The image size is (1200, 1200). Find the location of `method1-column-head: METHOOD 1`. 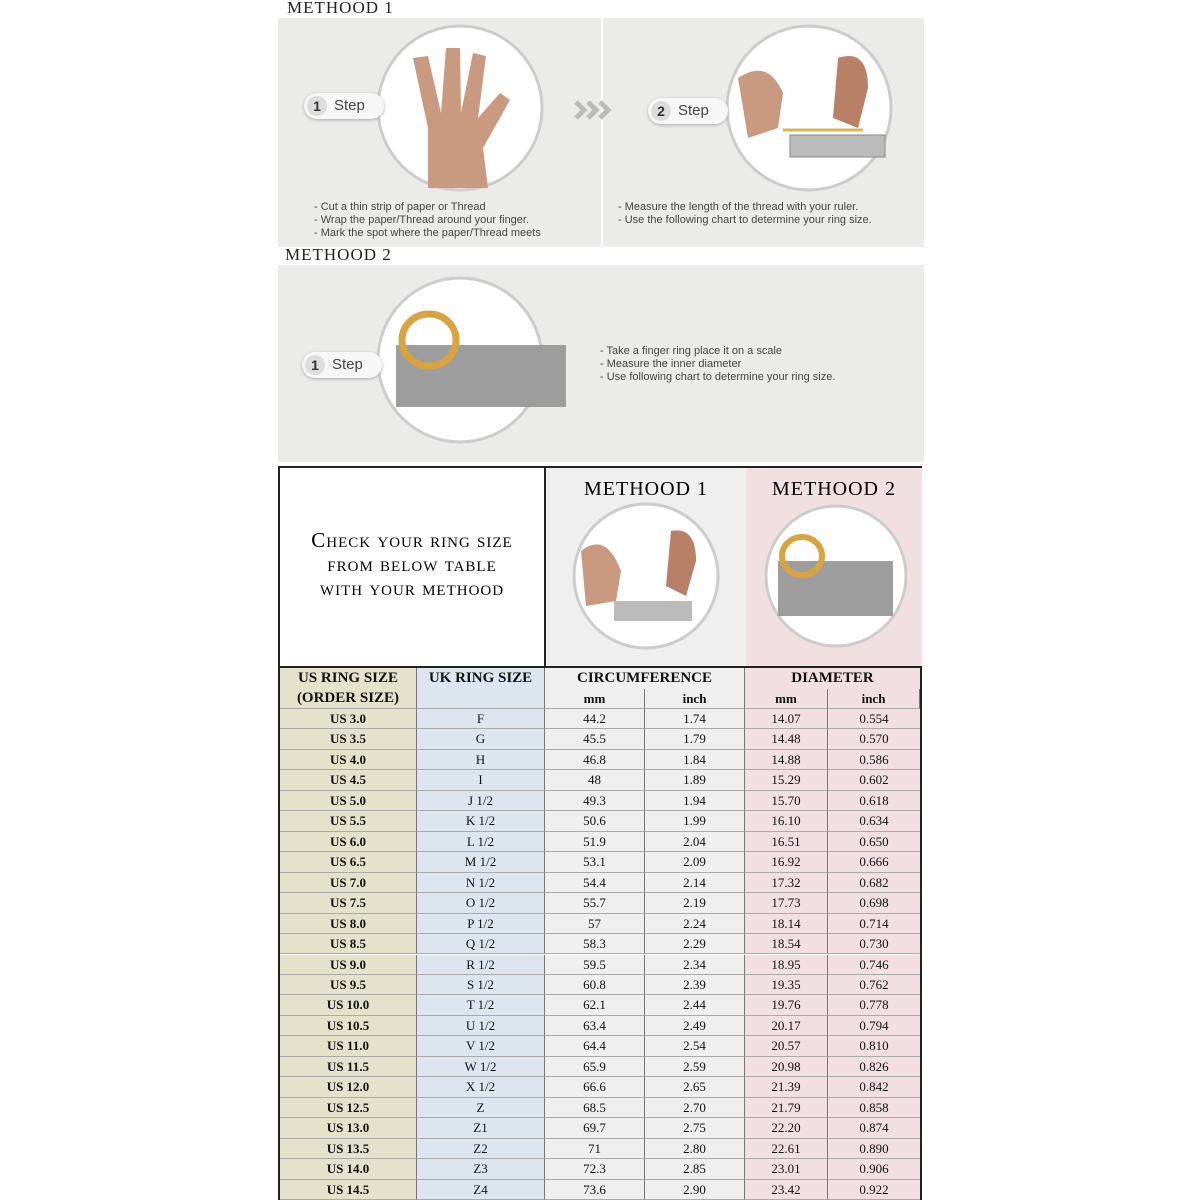

method1-column-head: METHOOD 1 is located at coordinates (646, 567).